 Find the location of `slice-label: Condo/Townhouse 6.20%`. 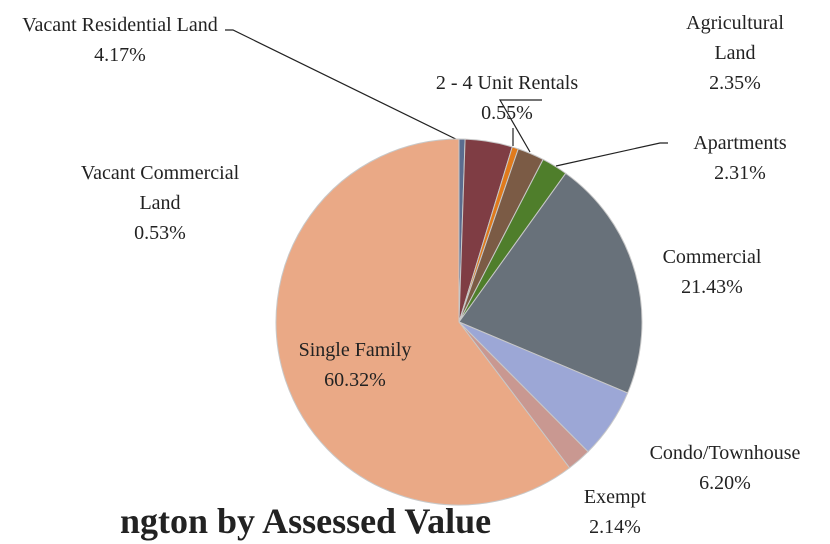

slice-label: Condo/Townhouse 6.20% is located at coordinates (725, 468).